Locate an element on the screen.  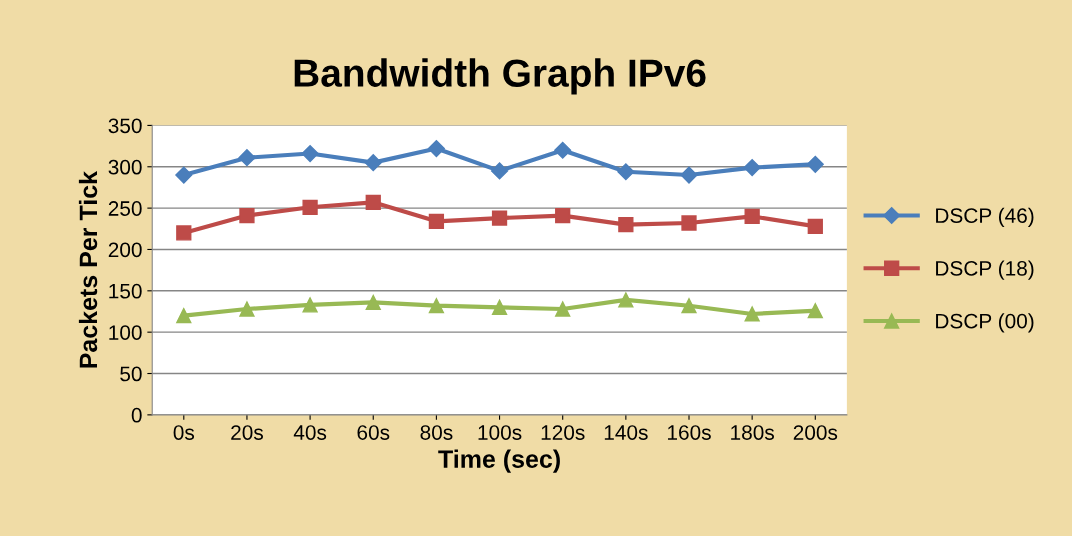
legend-label: DSCP (00) is located at coordinates (985, 323).